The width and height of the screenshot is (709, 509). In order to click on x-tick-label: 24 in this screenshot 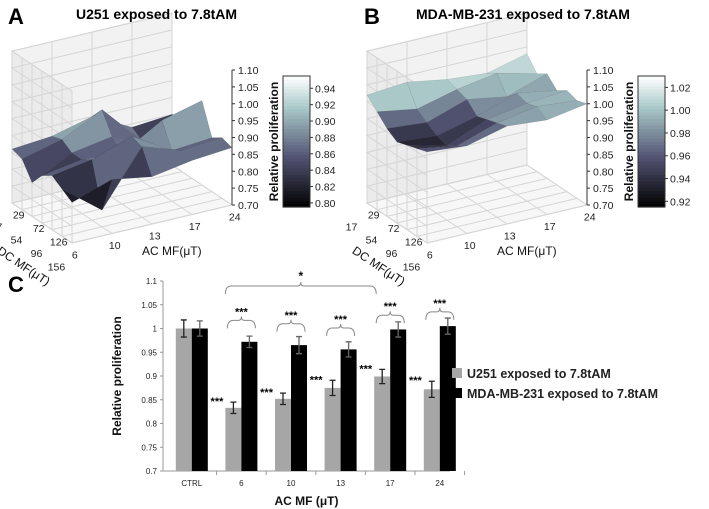, I will do `click(439, 483)`.